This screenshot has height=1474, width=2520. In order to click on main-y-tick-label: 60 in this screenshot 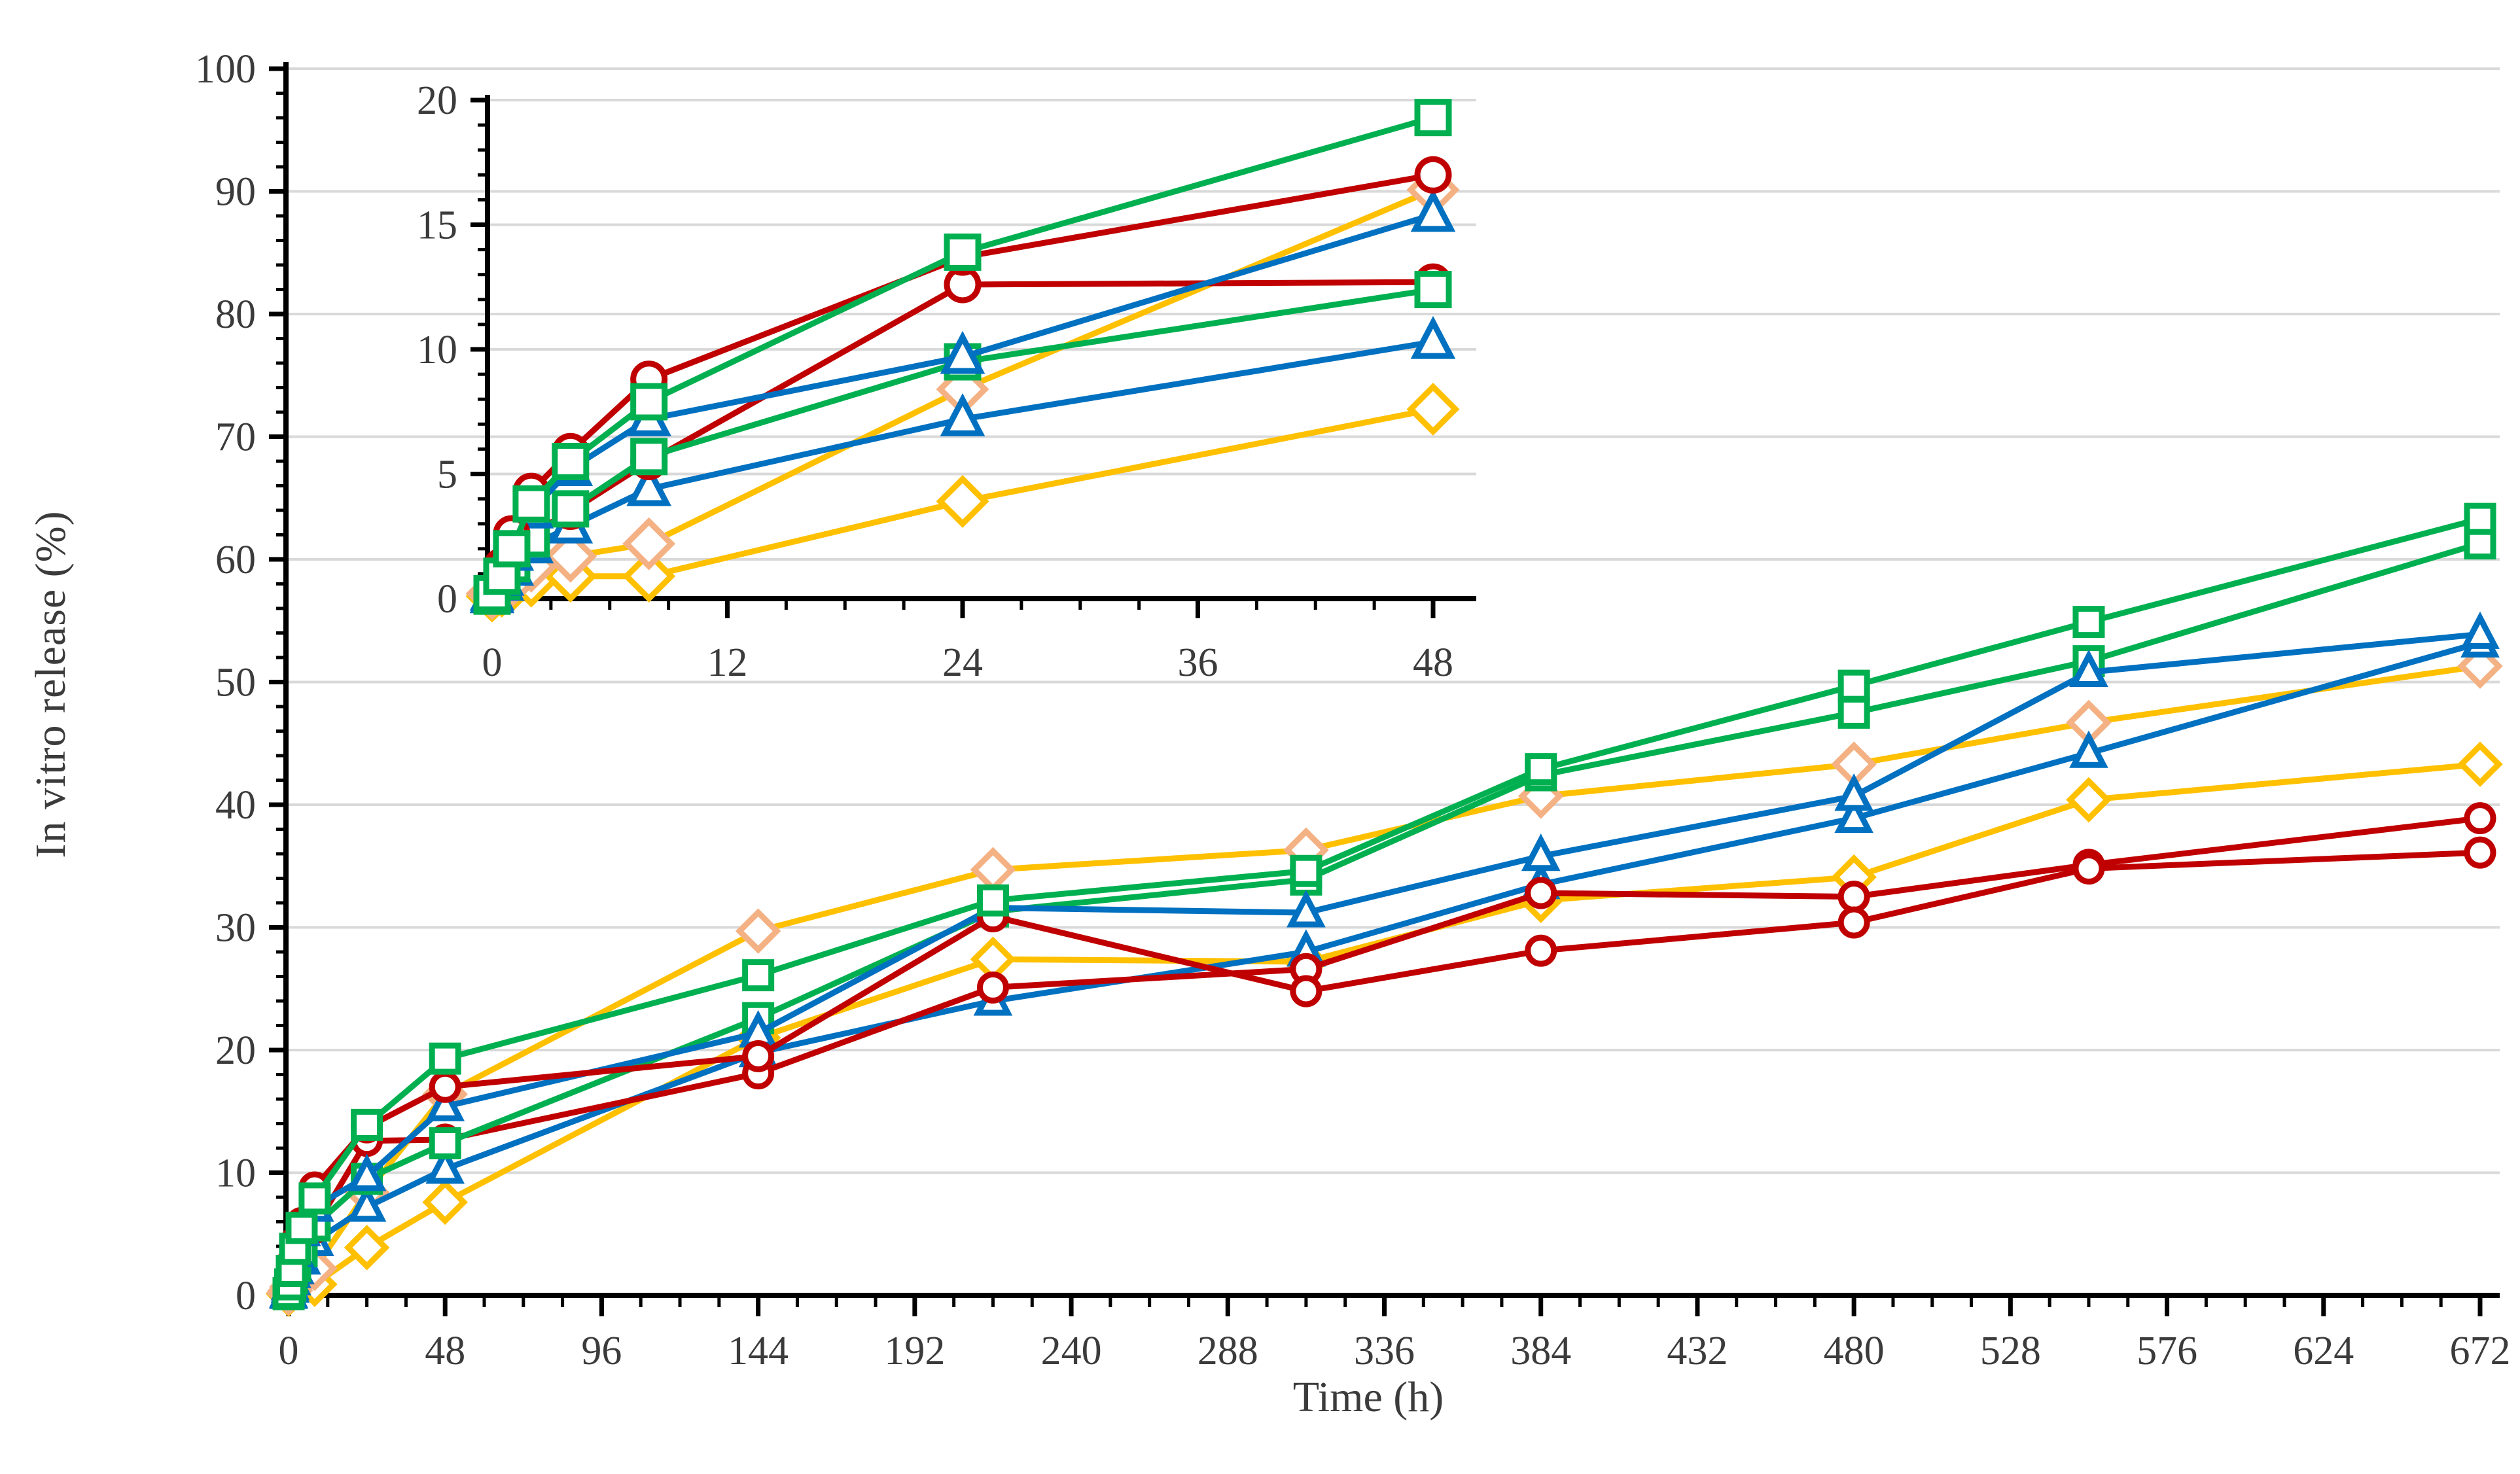, I will do `click(235, 560)`.